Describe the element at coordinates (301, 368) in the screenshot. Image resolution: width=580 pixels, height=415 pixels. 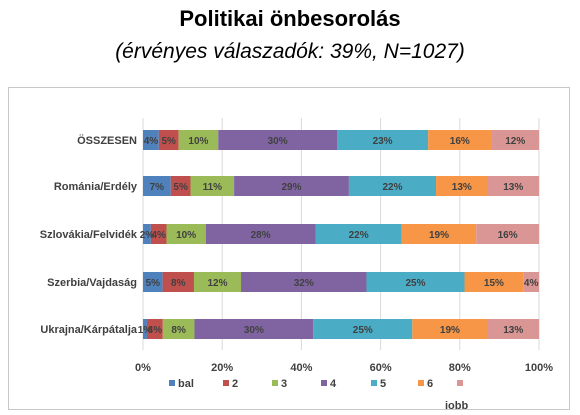
I see `x-tick-label: 40%` at that location.